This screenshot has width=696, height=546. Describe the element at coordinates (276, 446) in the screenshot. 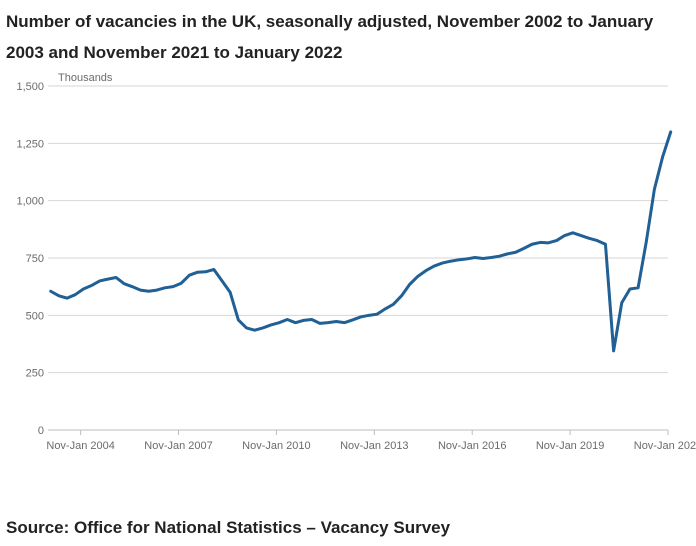

I see `x-tick-label: Nov-Jan 2010` at that location.